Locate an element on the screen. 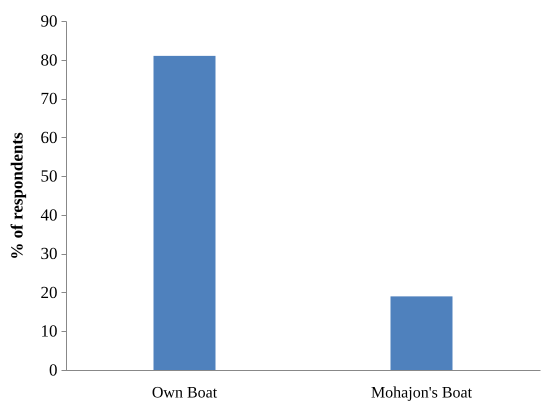 The image size is (548, 408). y-tick-label: 40 is located at coordinates (49, 214).